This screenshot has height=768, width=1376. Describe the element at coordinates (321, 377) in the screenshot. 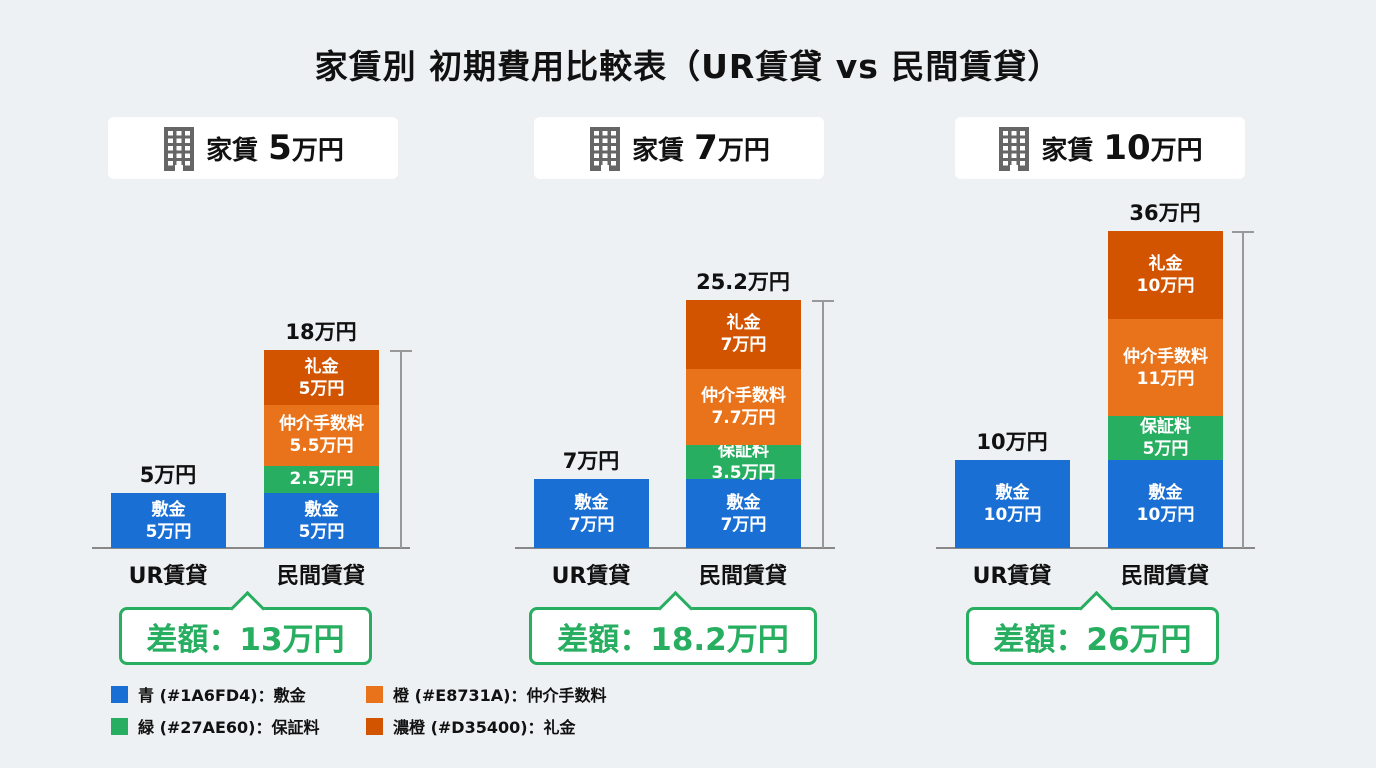

I see `segment-礼金: 礼金 5万円` at that location.